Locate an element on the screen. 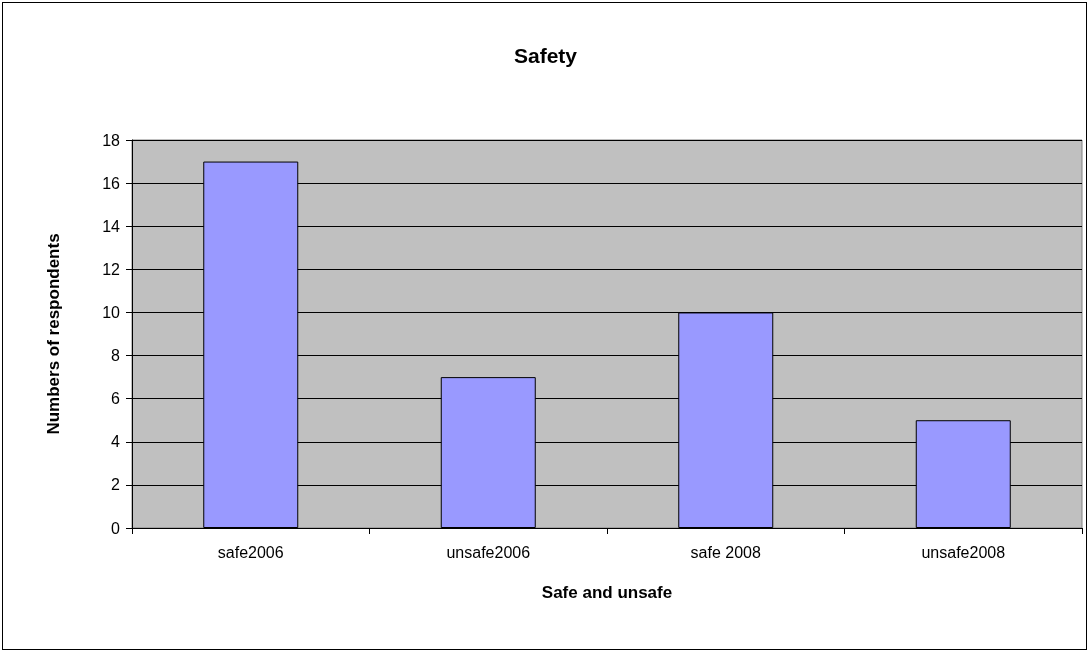 This screenshot has width=1091, height=654. y-tick-label: 2 is located at coordinates (116, 485).